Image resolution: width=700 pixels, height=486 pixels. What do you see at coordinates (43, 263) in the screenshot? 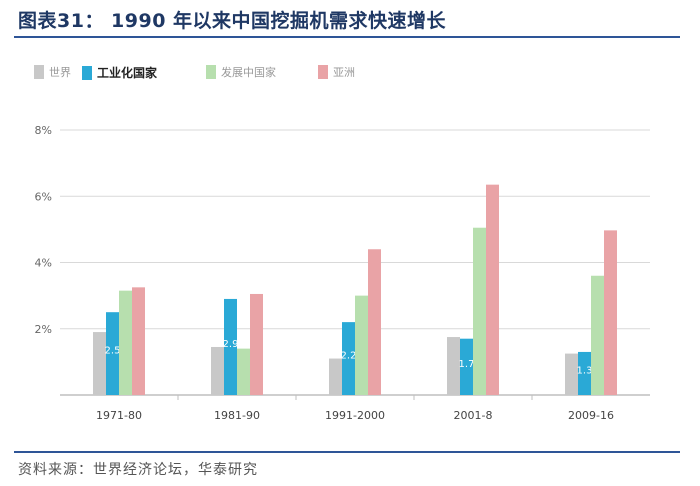
I see `y-tick-label-1: 4%` at bounding box center [43, 263].